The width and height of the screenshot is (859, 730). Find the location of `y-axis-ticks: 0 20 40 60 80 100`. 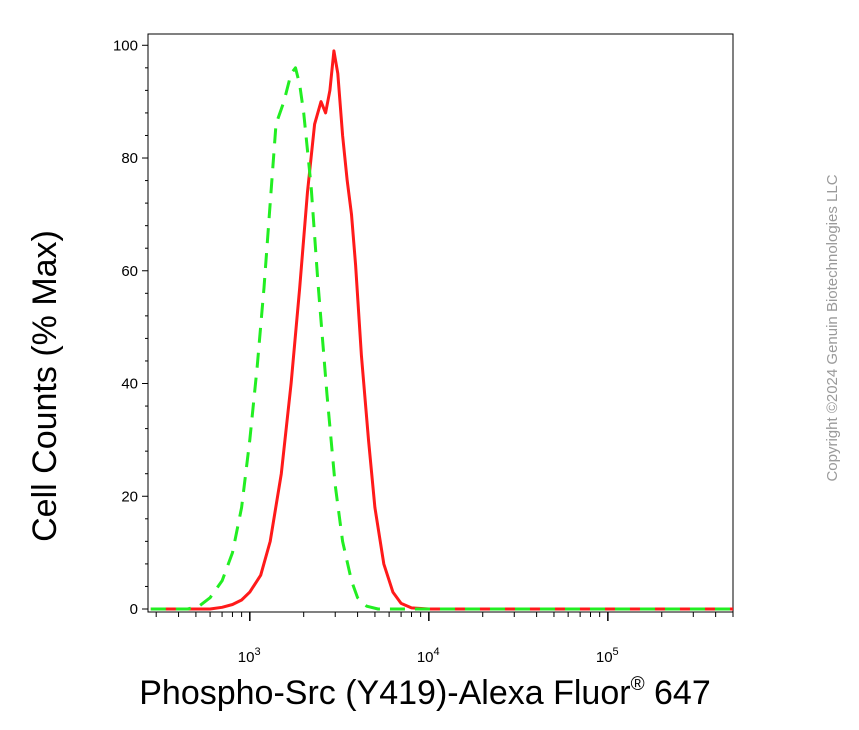

y-axis-ticks: 0 20 40 60 80 100 is located at coordinates (130, 327).